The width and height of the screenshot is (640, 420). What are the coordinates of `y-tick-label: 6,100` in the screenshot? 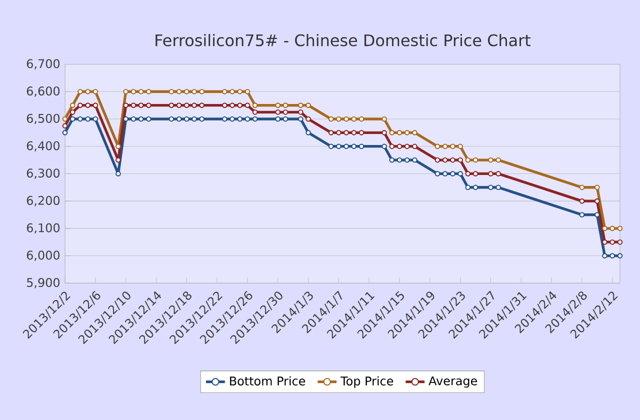 It's located at (43, 228).